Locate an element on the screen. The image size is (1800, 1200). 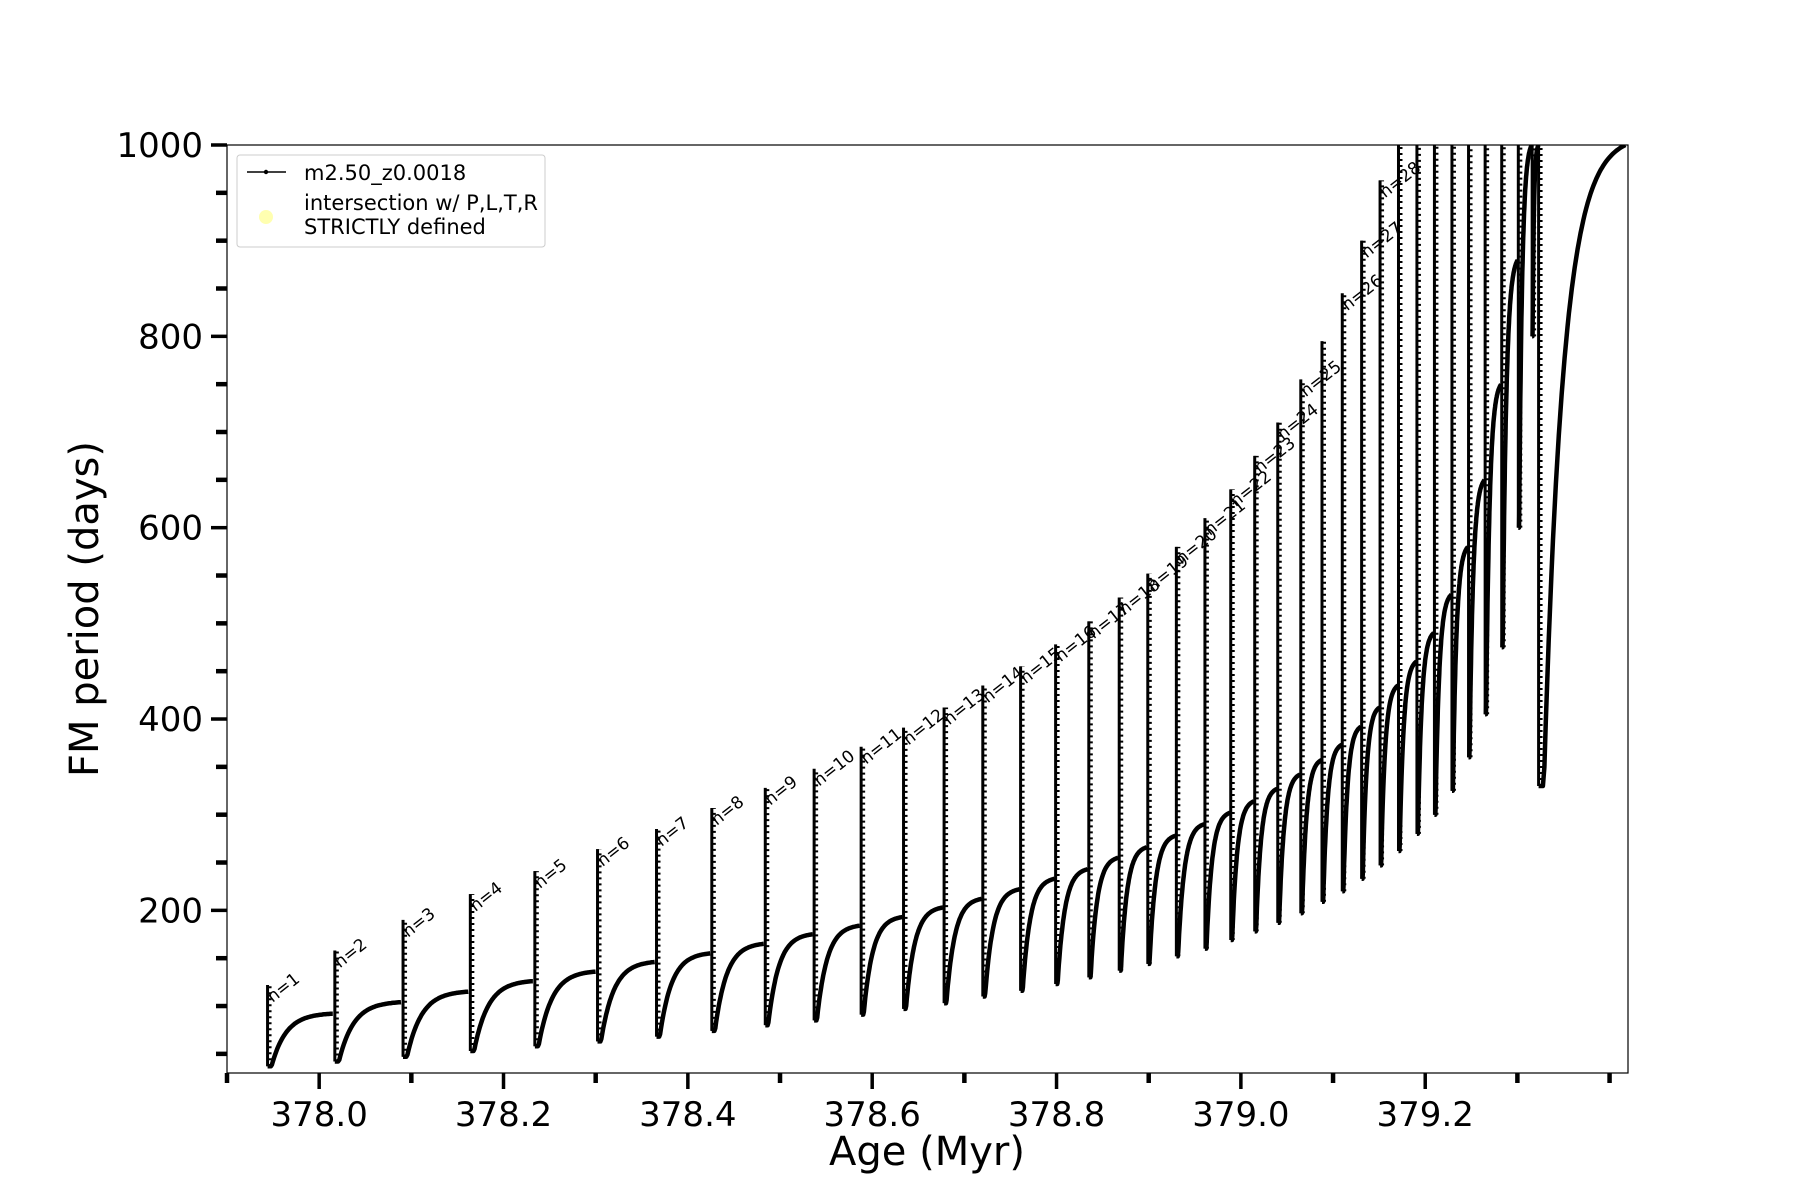
y-axis-title: FM period (days) is located at coordinates (85, 609).